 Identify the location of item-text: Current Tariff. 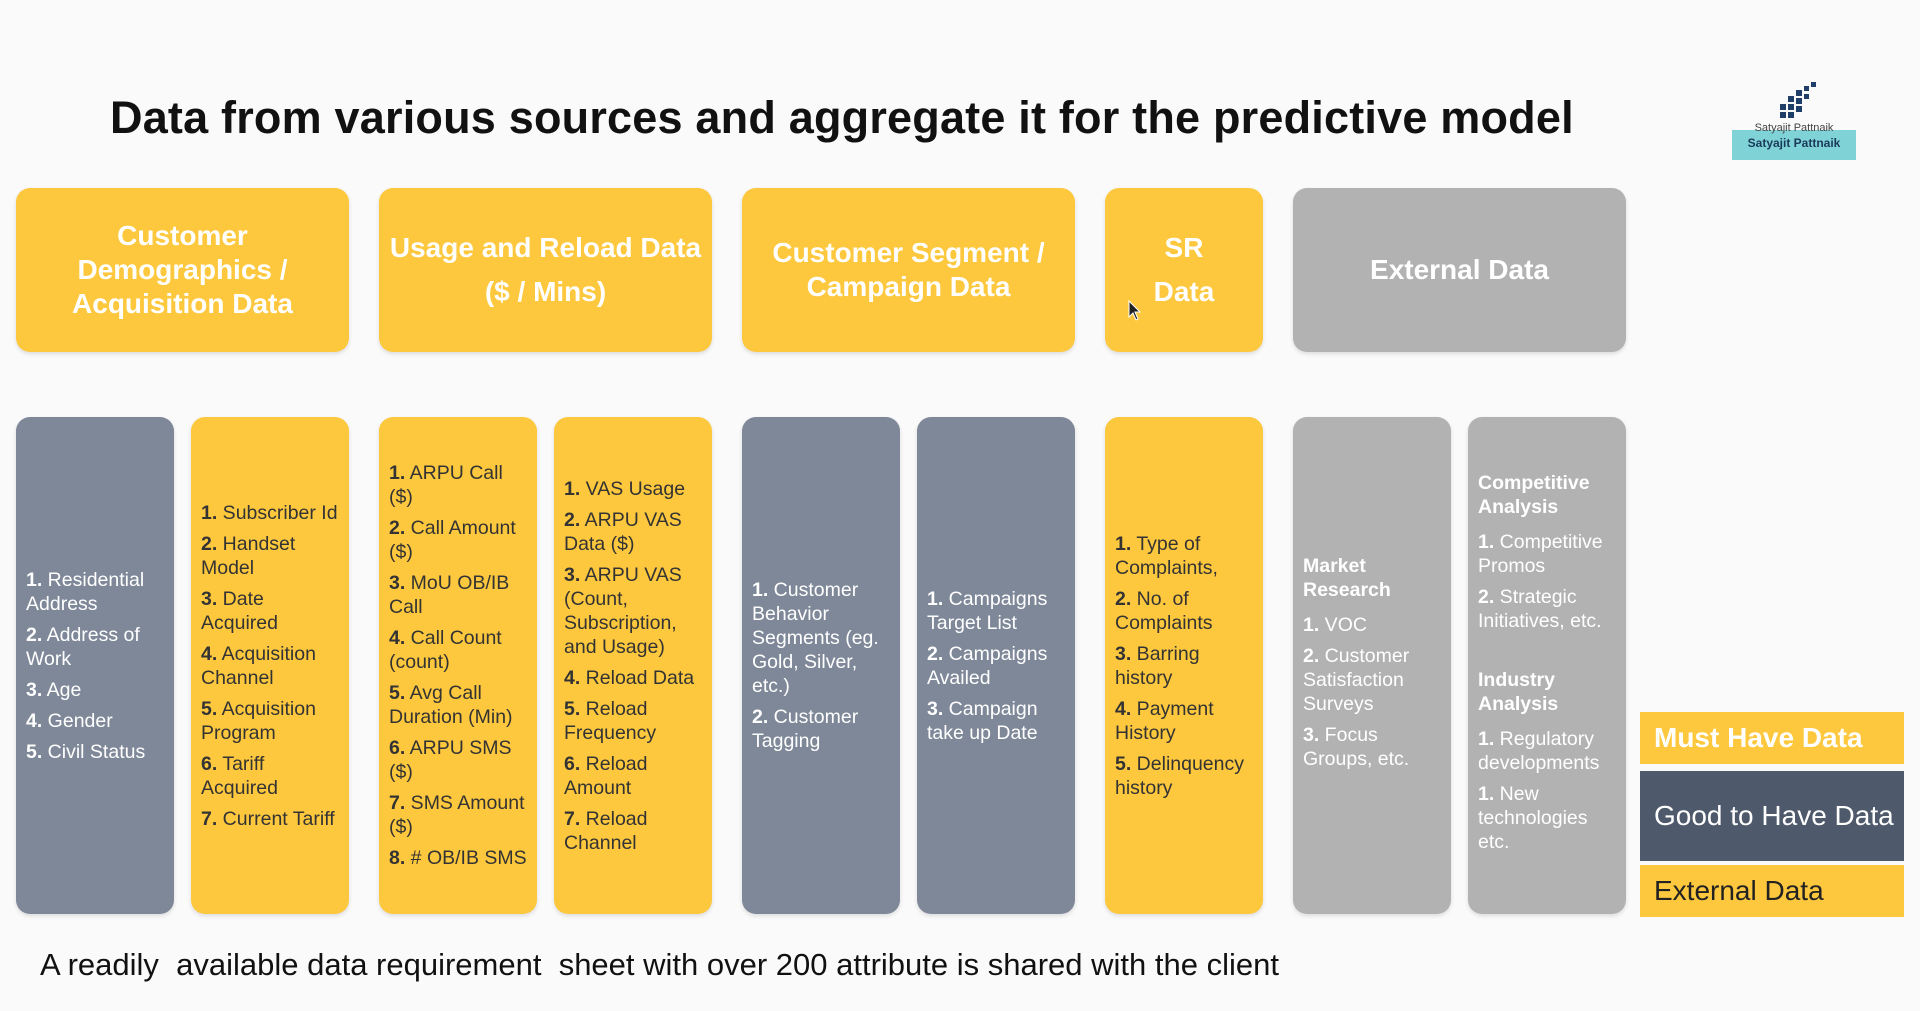
(276, 818).